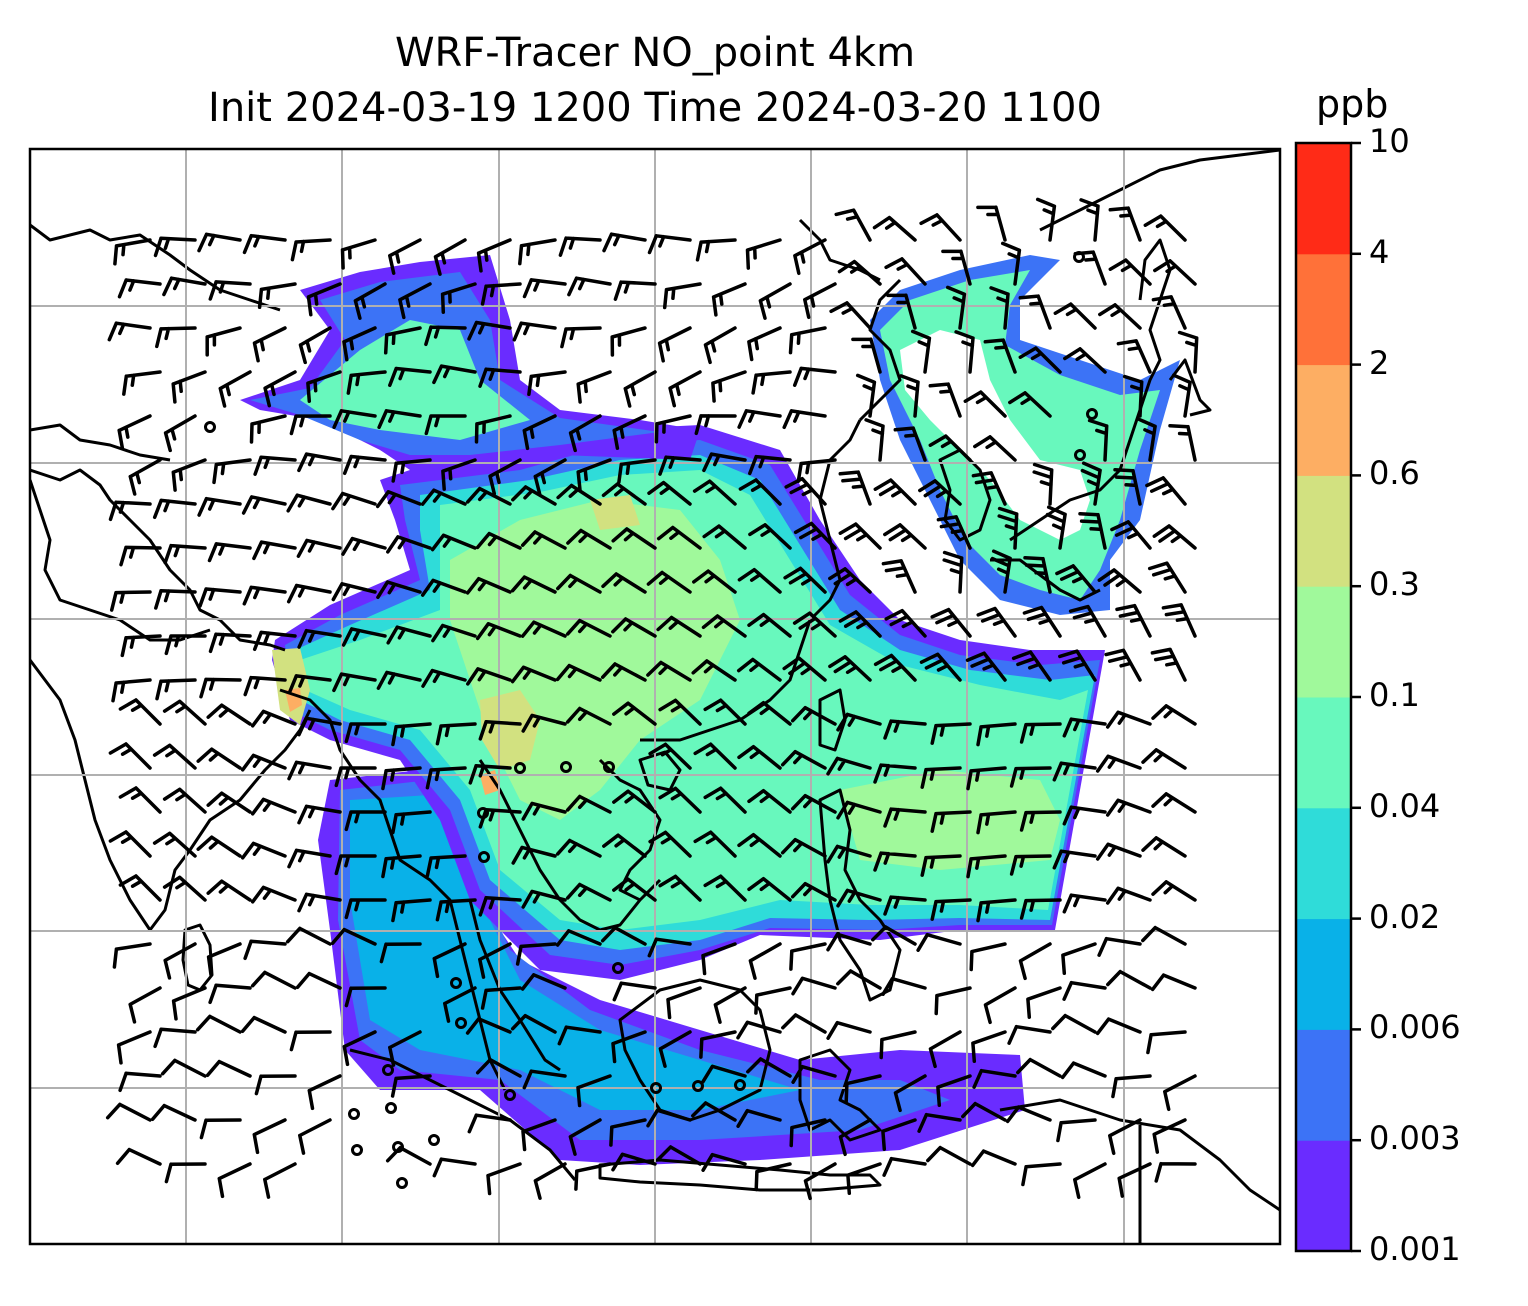  I want to click on coast-philippines, so click(860, 895).